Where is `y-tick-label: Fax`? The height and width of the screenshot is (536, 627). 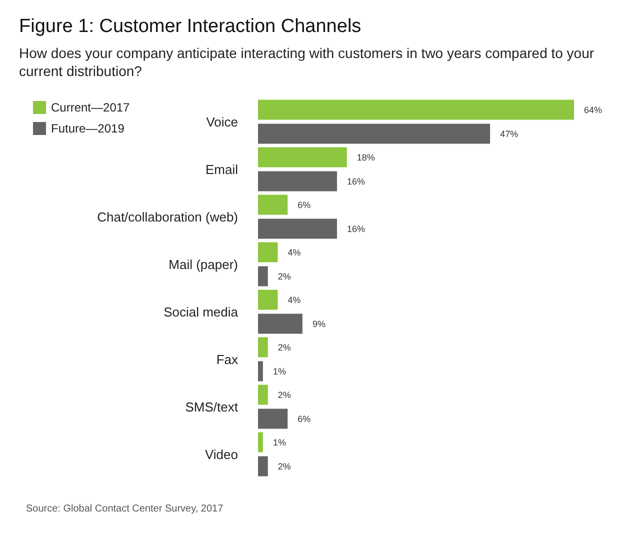
y-tick-label: Fax is located at coordinates (227, 359).